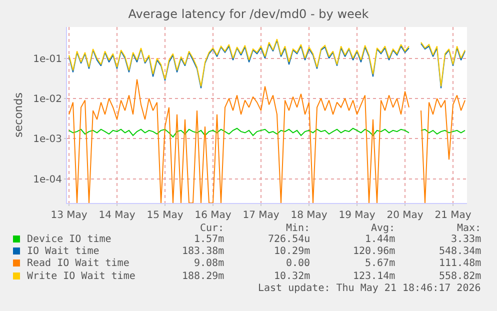 The height and width of the screenshot is (311, 497). Describe the element at coordinates (117, 215) in the screenshot. I see `x-tick-label: 14 May` at that location.